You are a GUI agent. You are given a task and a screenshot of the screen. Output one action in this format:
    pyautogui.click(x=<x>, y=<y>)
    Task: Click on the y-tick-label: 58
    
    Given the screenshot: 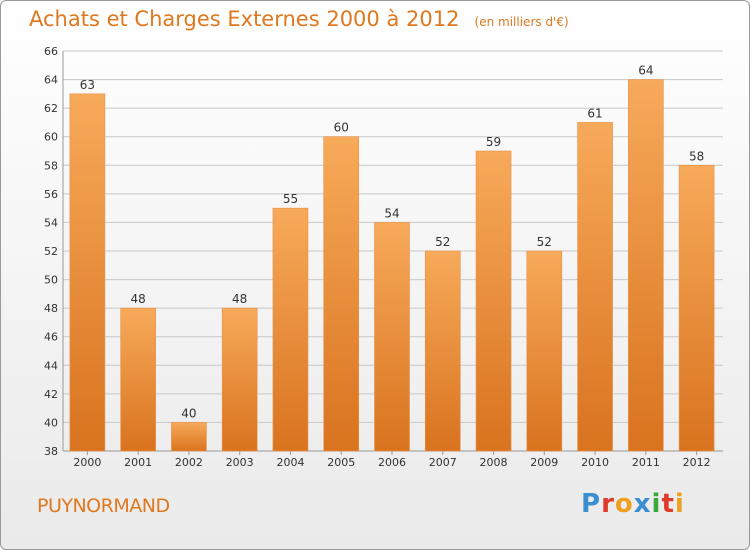 What is the action you would take?
    pyautogui.click(x=51, y=165)
    